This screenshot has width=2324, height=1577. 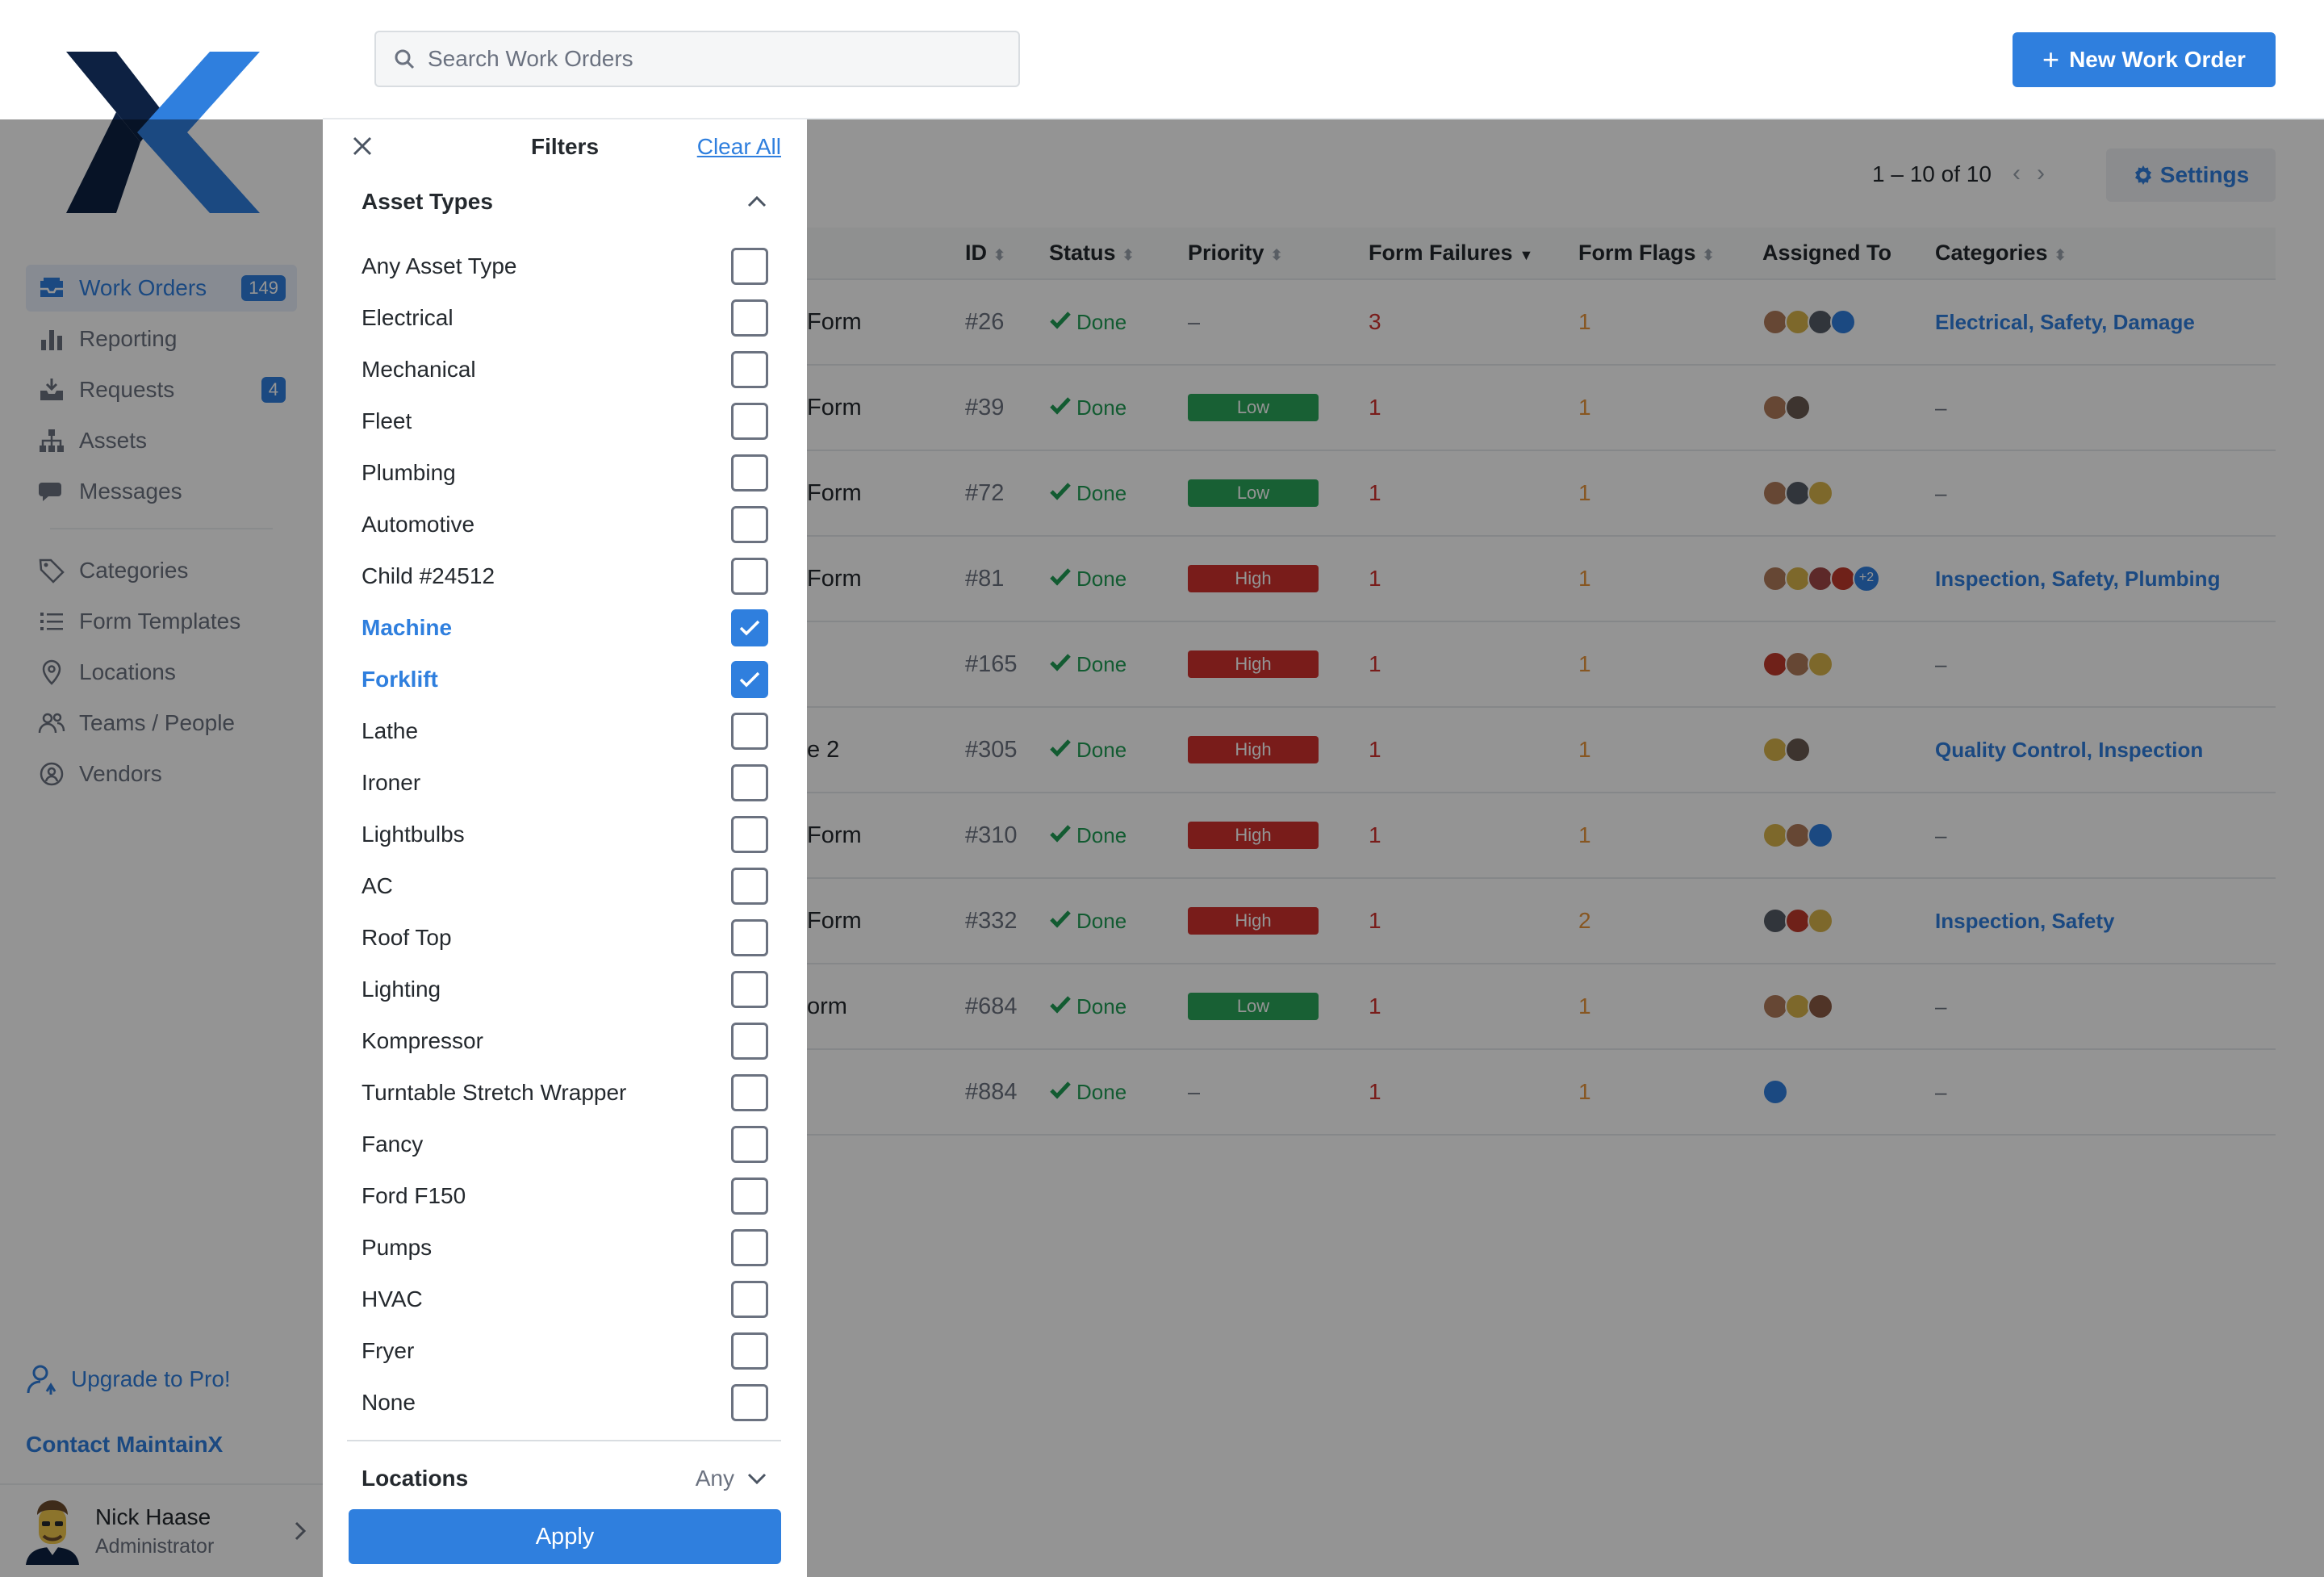 I want to click on sidebar-item-work-orders: Work Orders 149, so click(x=162, y=288).